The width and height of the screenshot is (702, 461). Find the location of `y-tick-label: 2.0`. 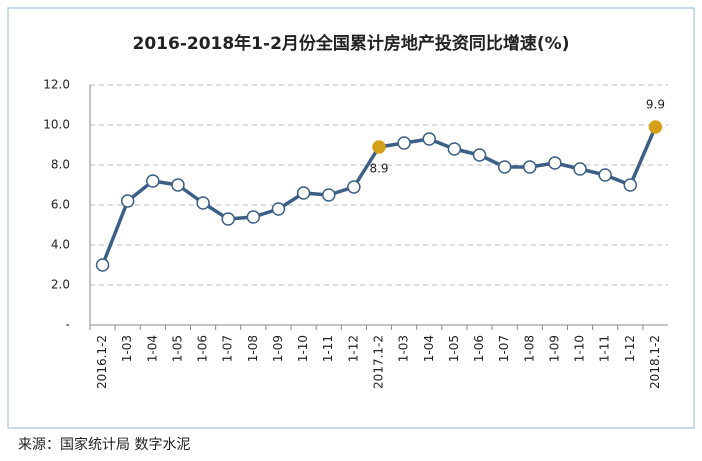

y-tick-label: 2.0 is located at coordinates (60, 285).